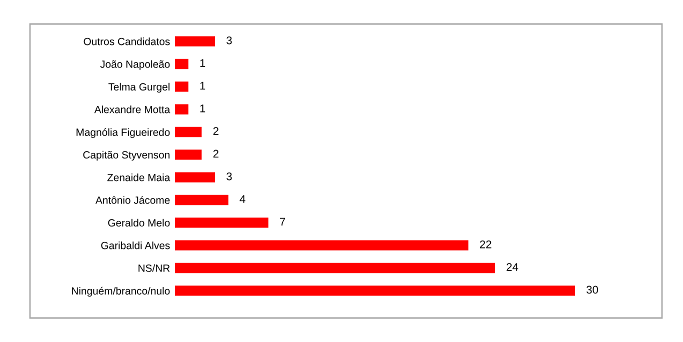 The image size is (683, 342). What do you see at coordinates (135, 246) in the screenshot?
I see `y-tick-label: Garibaldi Alves` at bounding box center [135, 246].